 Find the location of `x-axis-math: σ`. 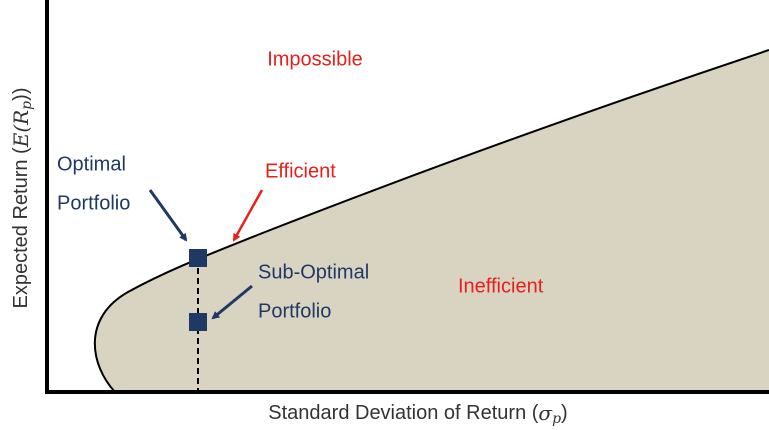

x-axis-math: σ is located at coordinates (545, 413).